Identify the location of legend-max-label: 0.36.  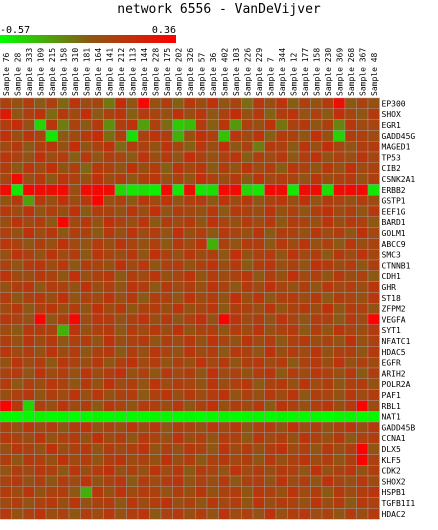
(164, 30).